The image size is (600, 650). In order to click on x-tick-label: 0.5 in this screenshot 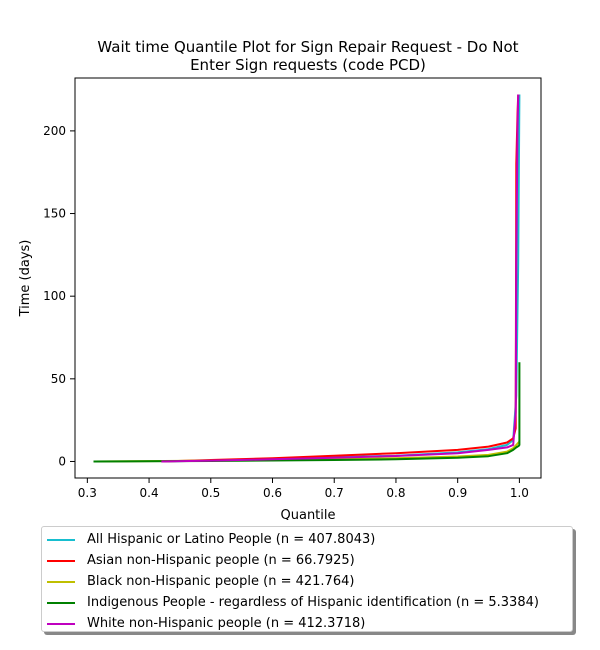, I will do `click(210, 493)`.